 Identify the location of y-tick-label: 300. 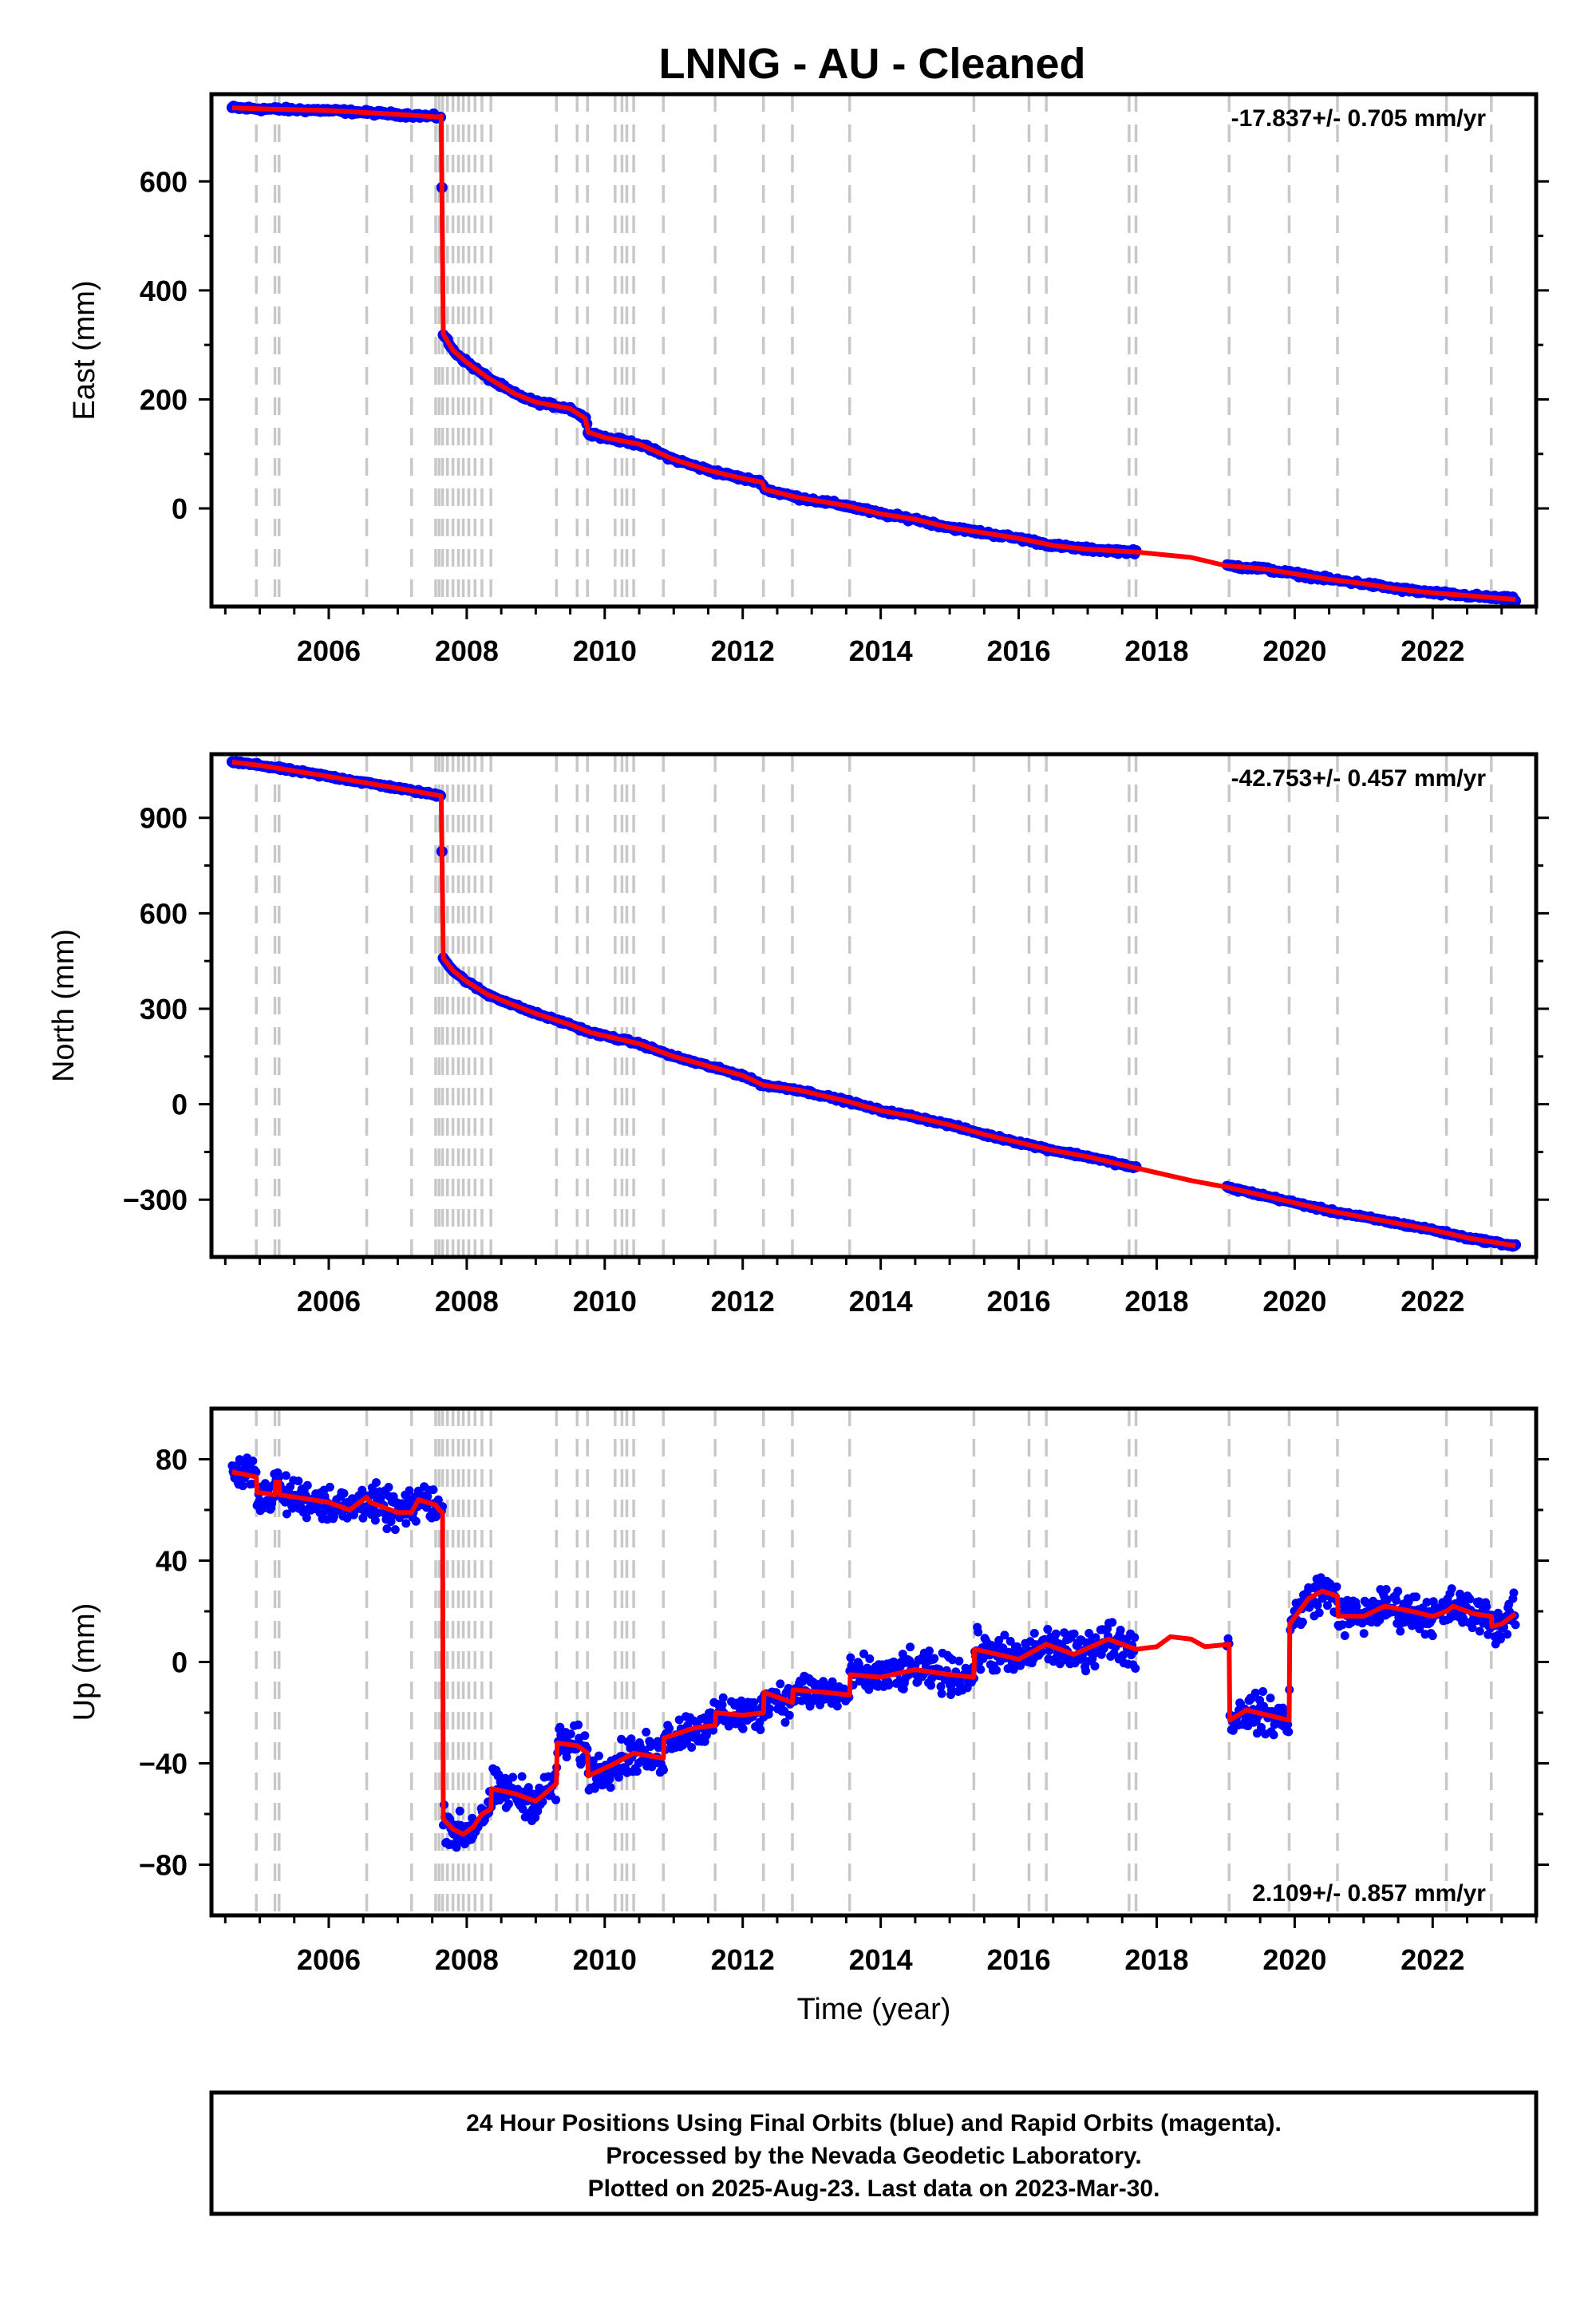
(164, 1009).